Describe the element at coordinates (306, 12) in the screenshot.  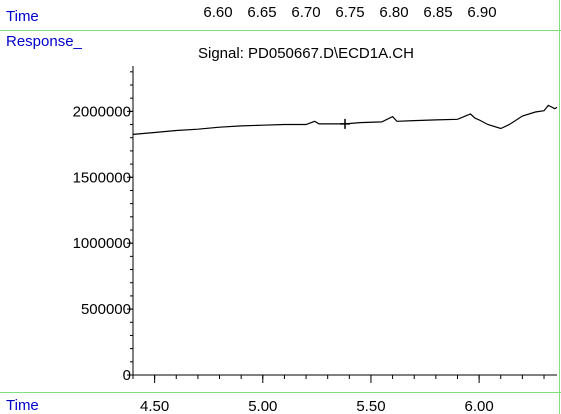
I see `top-axis-tick: 6.70` at that location.